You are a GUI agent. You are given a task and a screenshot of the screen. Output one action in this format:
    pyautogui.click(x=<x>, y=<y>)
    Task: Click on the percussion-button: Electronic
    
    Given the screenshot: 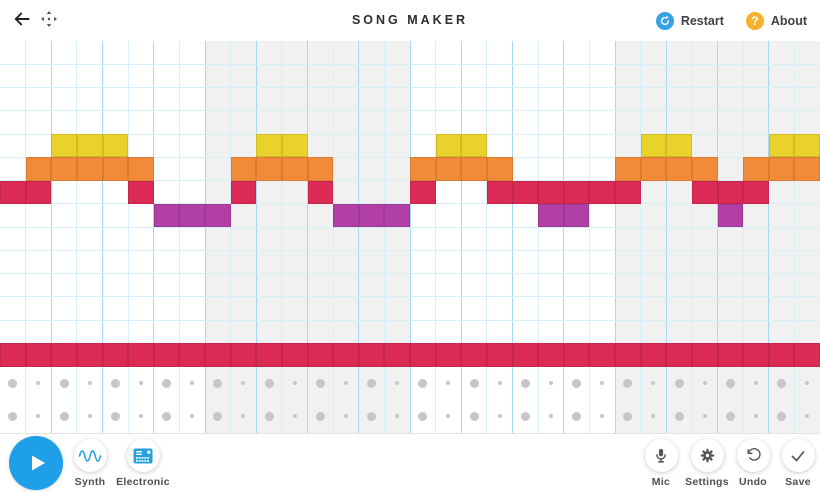 What is the action you would take?
    pyautogui.click(x=143, y=463)
    